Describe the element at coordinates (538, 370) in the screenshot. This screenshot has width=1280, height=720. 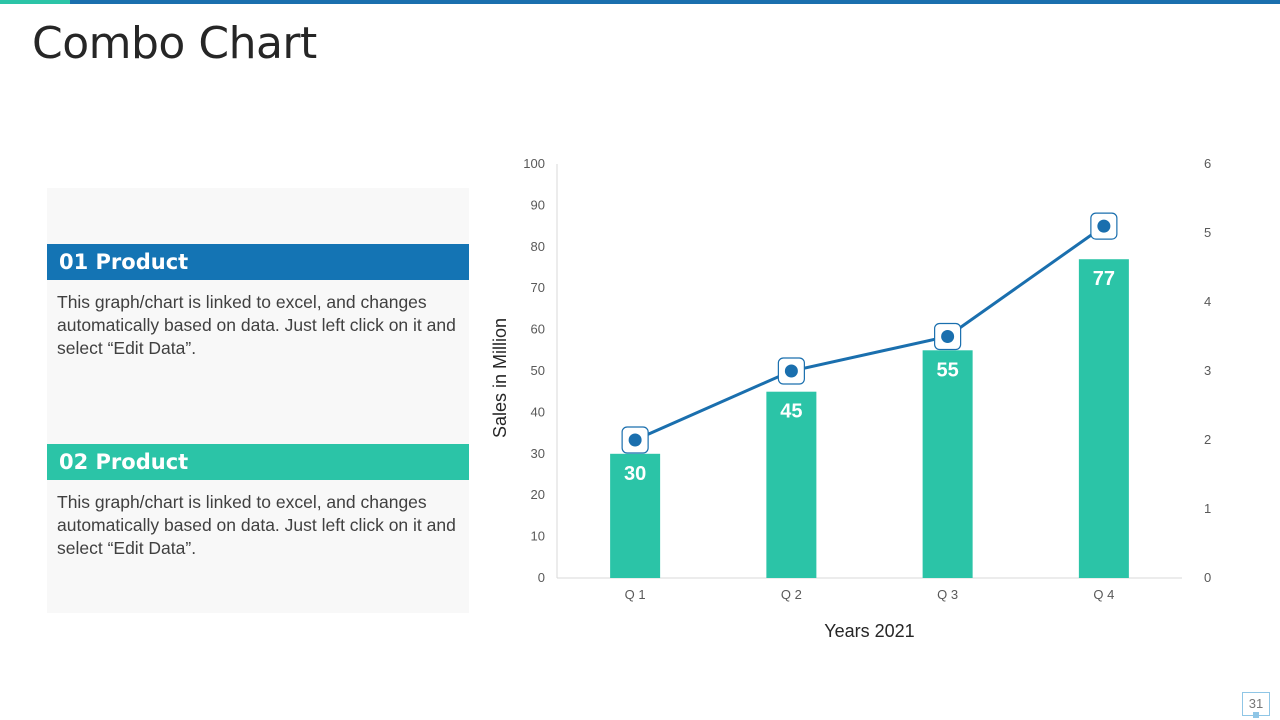
I see `y-tick-label: 50` at that location.